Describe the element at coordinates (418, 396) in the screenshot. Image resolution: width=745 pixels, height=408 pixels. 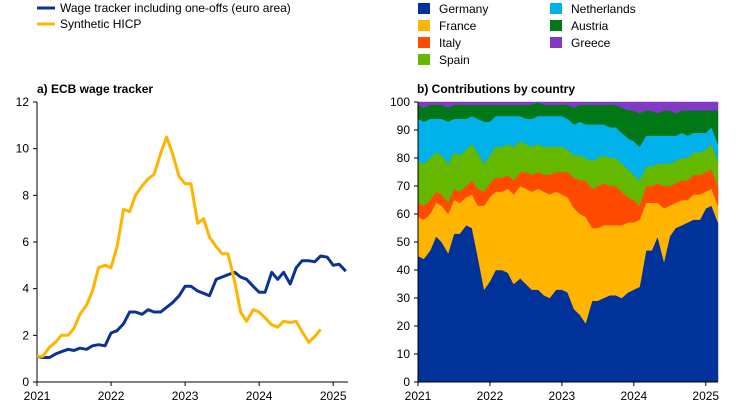
I see `chart-b-x-tick-label: 2021` at that location.